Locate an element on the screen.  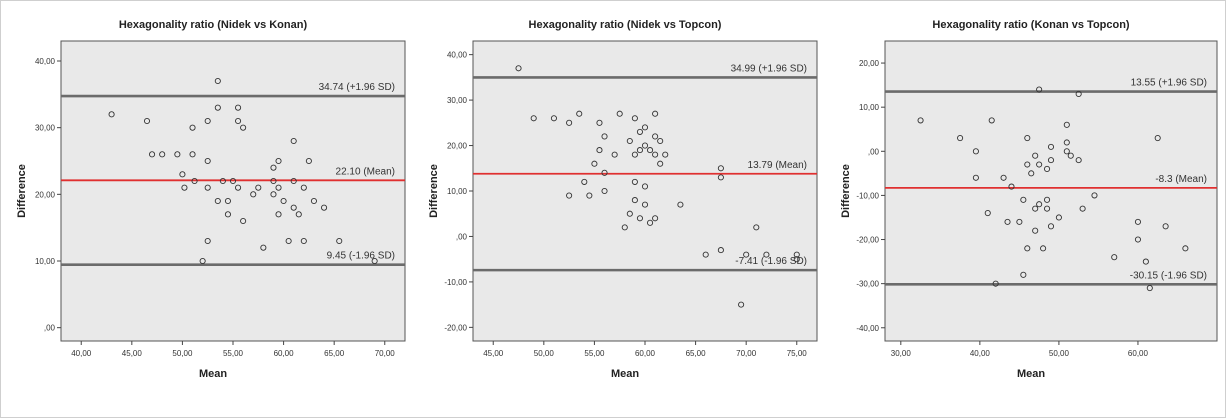
x-tick-label: 45,00 is located at coordinates (493, 353).